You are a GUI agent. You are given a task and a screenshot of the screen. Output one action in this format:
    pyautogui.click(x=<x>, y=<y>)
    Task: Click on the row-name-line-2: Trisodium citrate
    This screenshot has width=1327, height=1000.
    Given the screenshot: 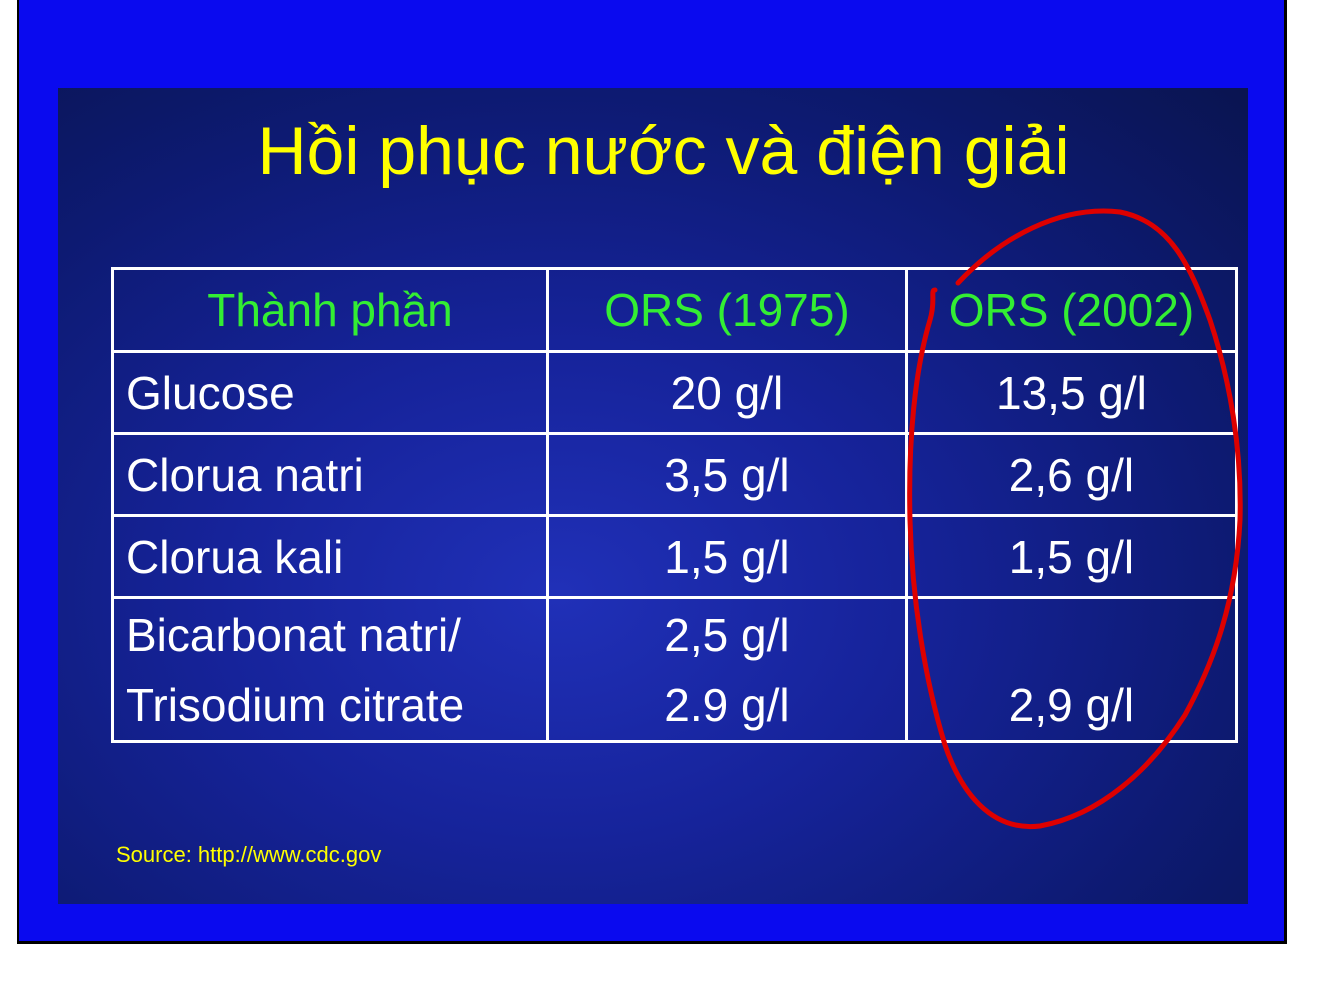 What is the action you would take?
    pyautogui.click(x=295, y=704)
    